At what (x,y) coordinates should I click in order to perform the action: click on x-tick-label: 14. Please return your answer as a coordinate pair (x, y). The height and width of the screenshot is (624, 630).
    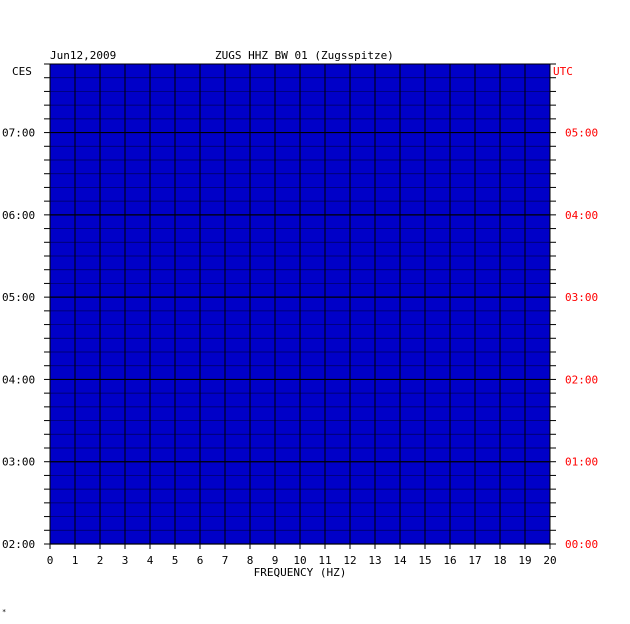
    Looking at the image, I should click on (400, 560).